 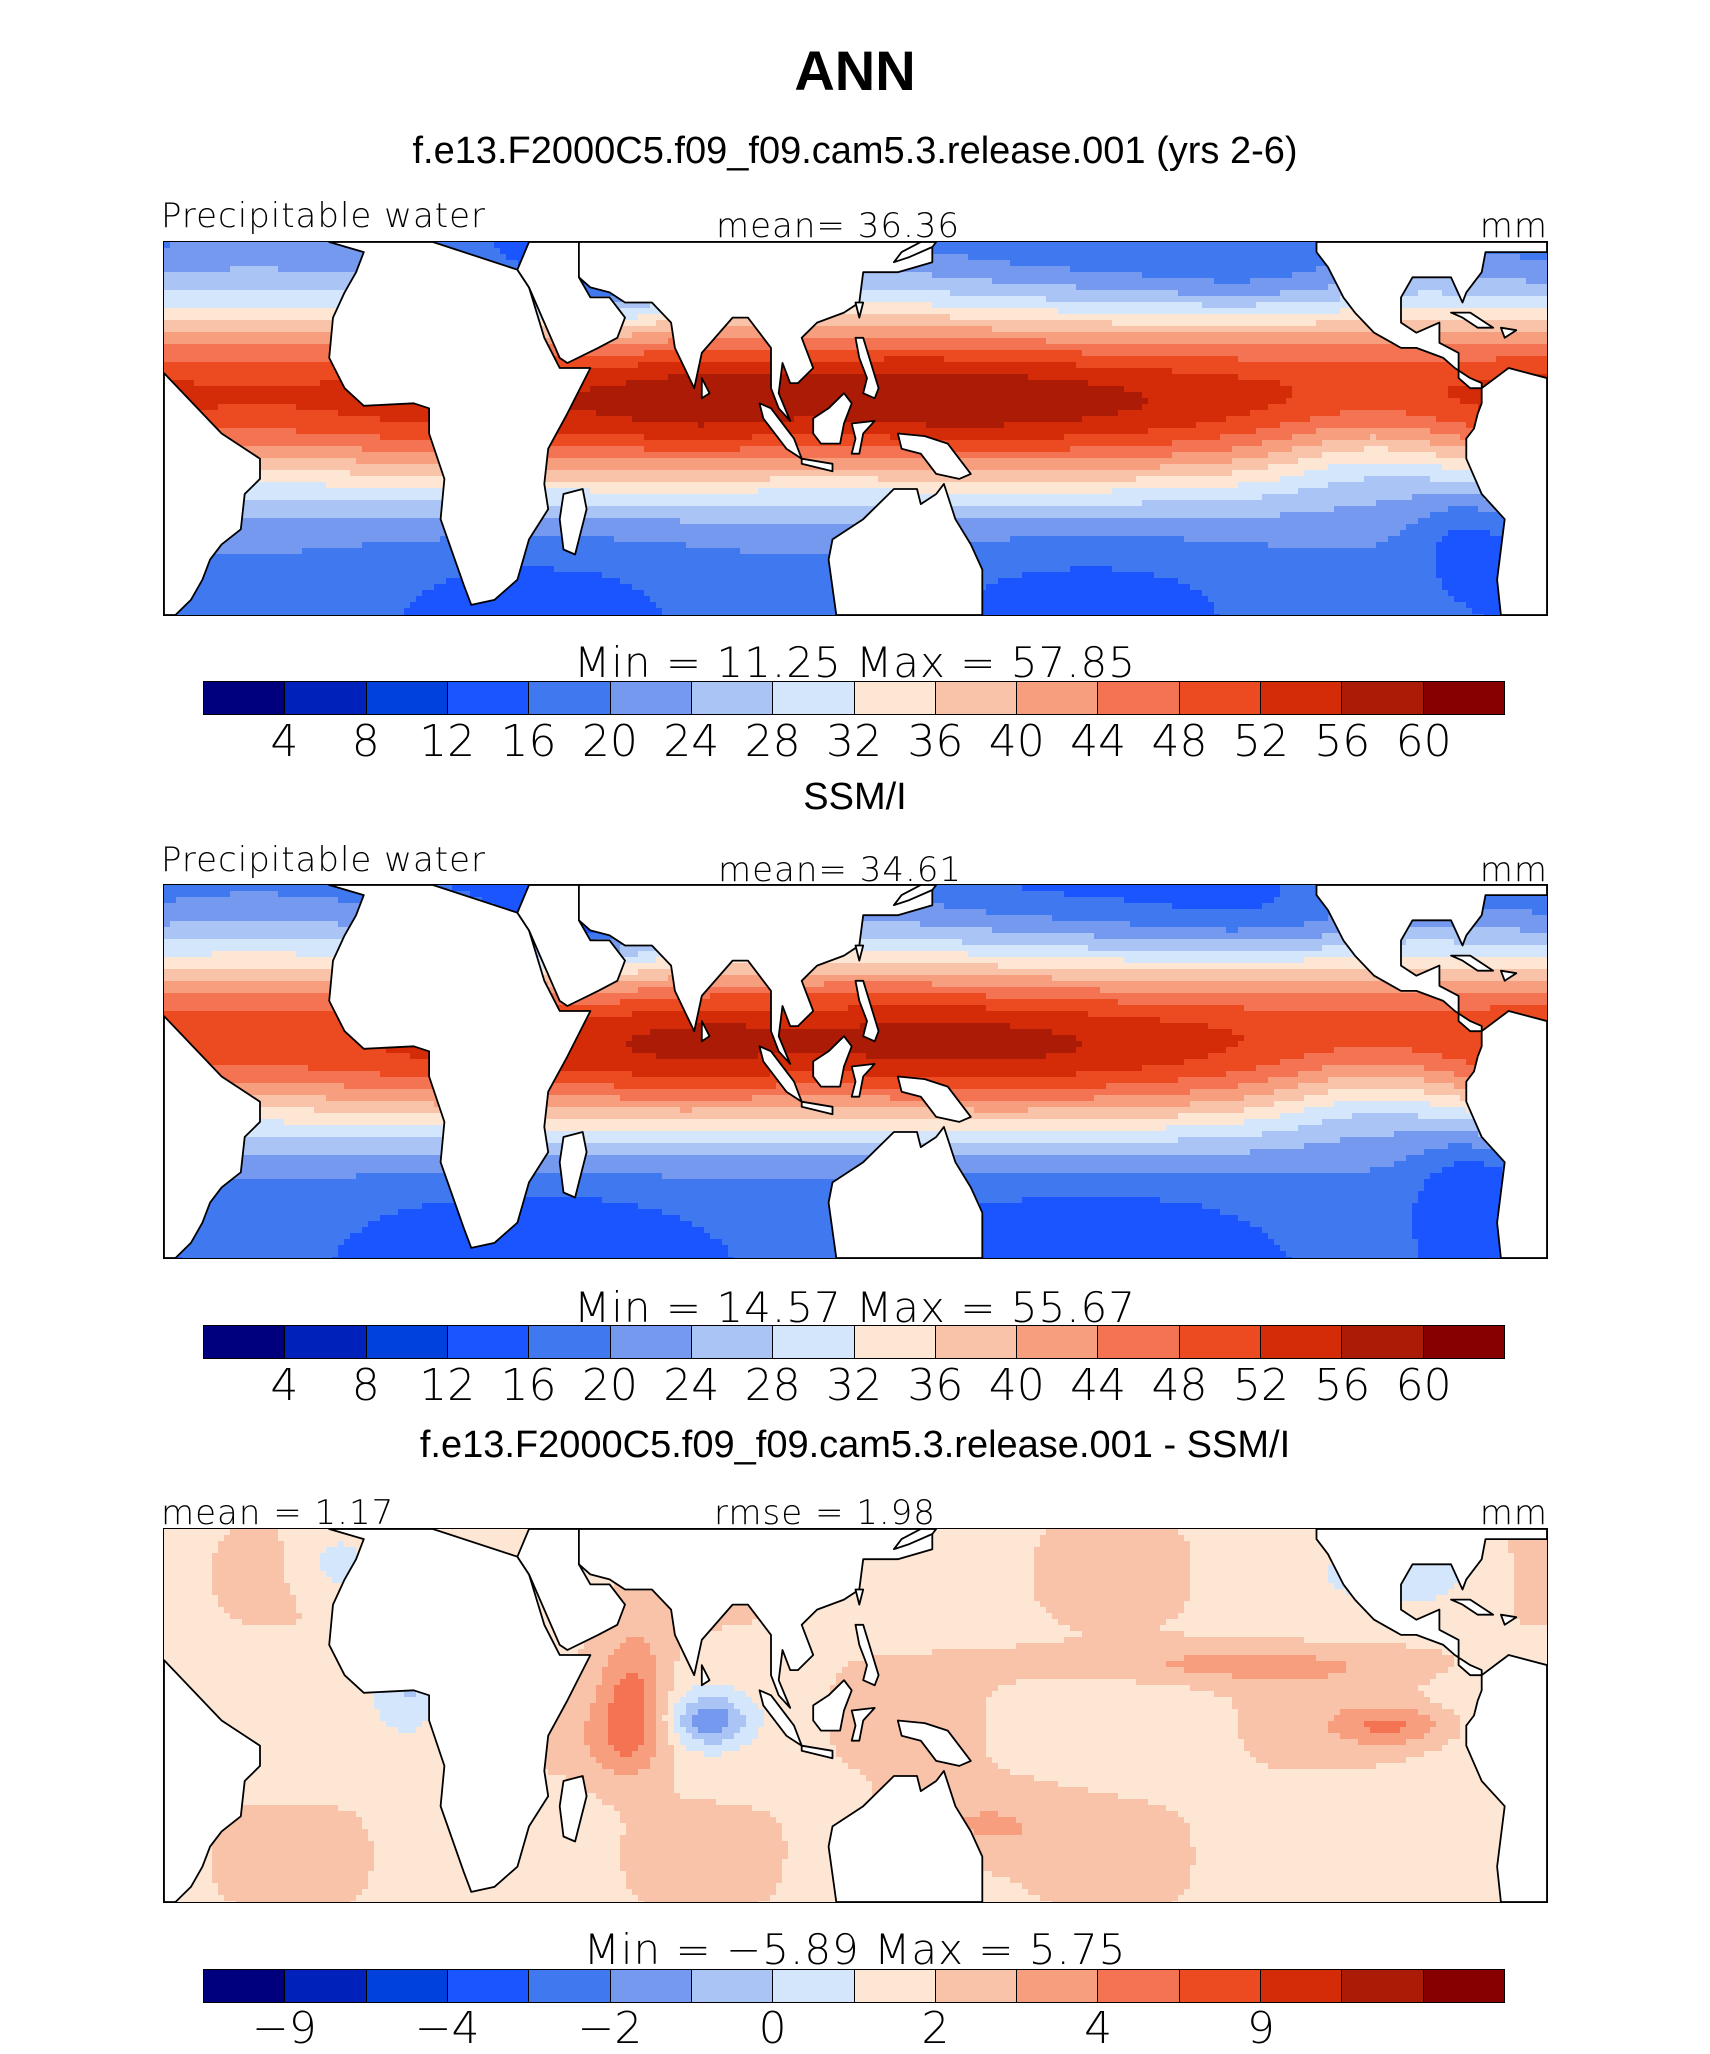 What do you see at coordinates (855, 662) in the screenshot?
I see `panel-1-min-max: Min = 11.25 Max = 57.85` at bounding box center [855, 662].